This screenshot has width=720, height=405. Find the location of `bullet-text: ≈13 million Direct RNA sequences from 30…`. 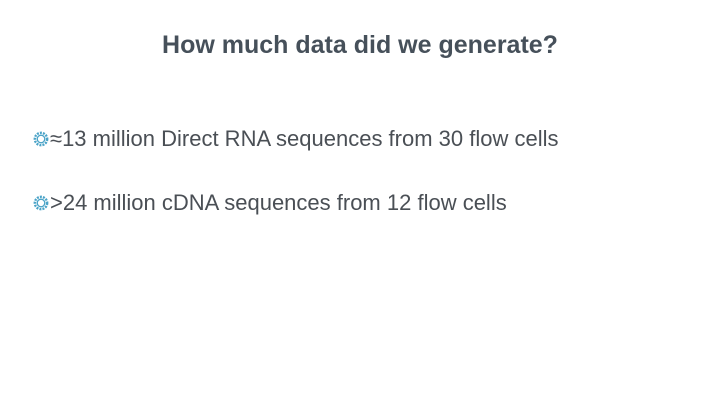

bullet-text: ≈13 million Direct RNA sequences from 30… is located at coordinates (304, 138).